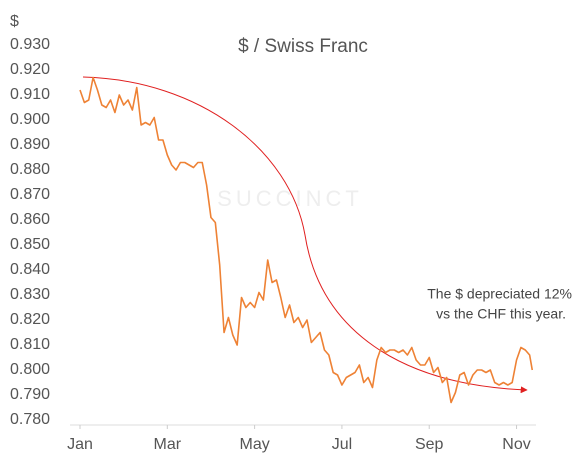  I want to click on y-tick-label: 0.840, so click(30, 269).